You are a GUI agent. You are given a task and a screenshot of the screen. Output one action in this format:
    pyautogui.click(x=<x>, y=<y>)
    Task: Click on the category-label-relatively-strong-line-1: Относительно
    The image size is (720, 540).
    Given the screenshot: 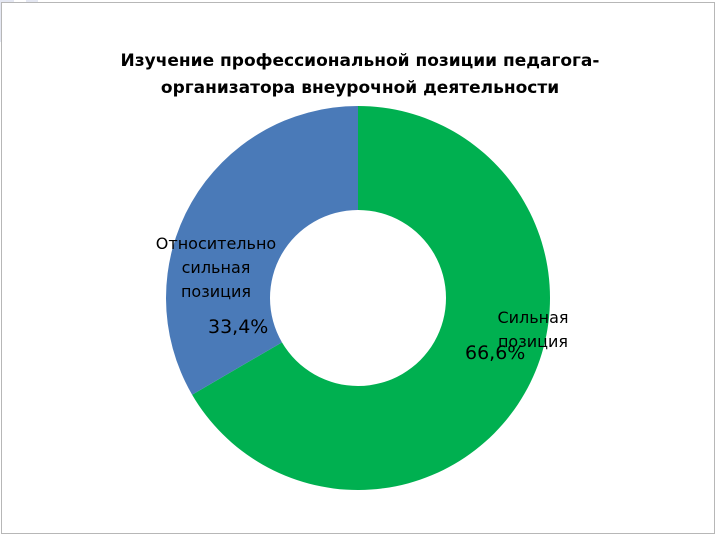 What is the action you would take?
    pyautogui.click(x=216, y=243)
    